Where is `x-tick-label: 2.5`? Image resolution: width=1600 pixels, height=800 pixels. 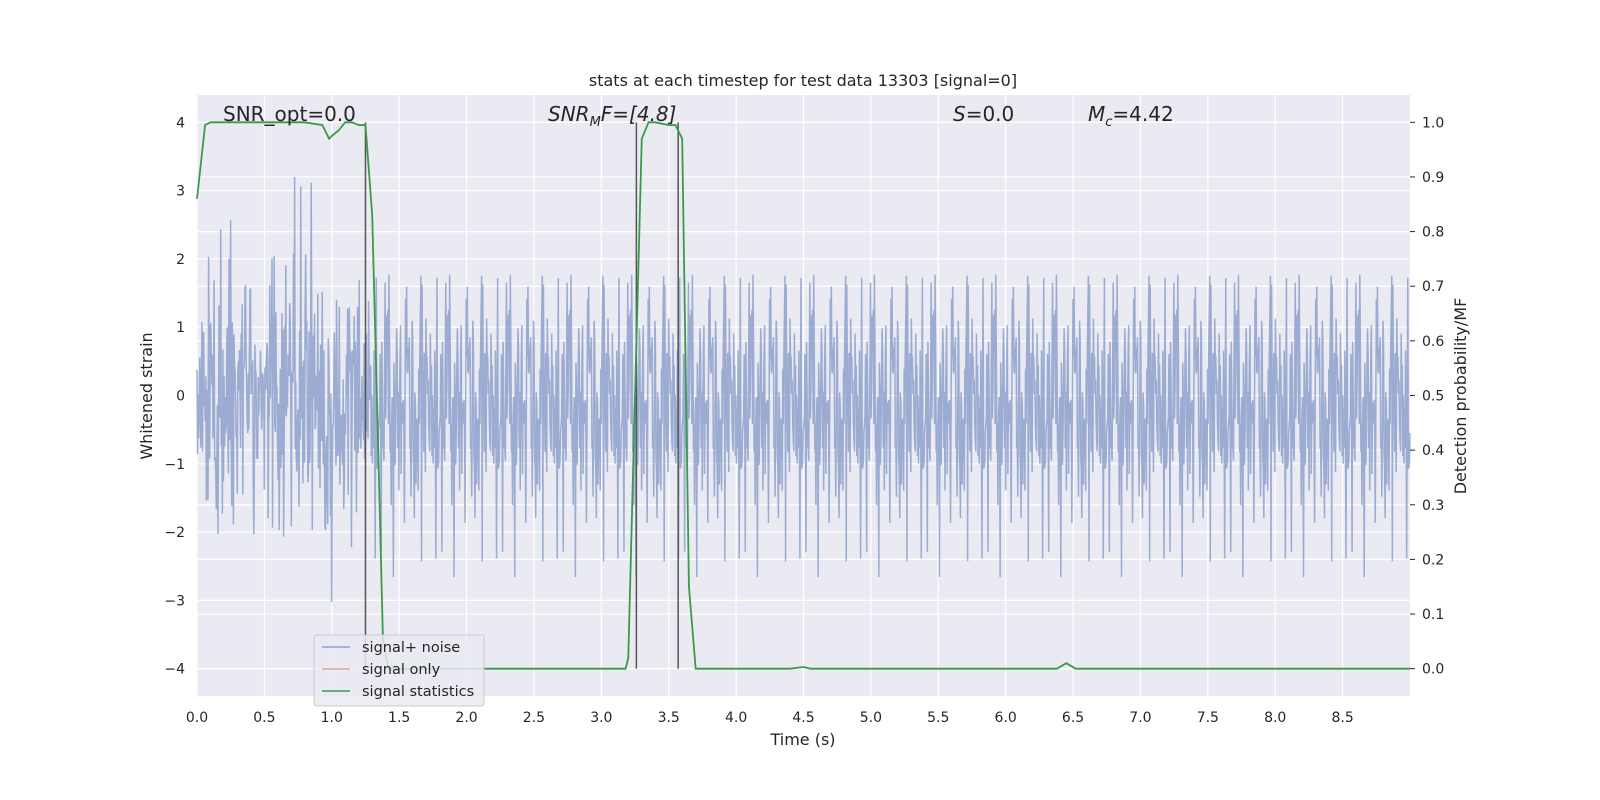
x-tick-label: 2.5 is located at coordinates (534, 718).